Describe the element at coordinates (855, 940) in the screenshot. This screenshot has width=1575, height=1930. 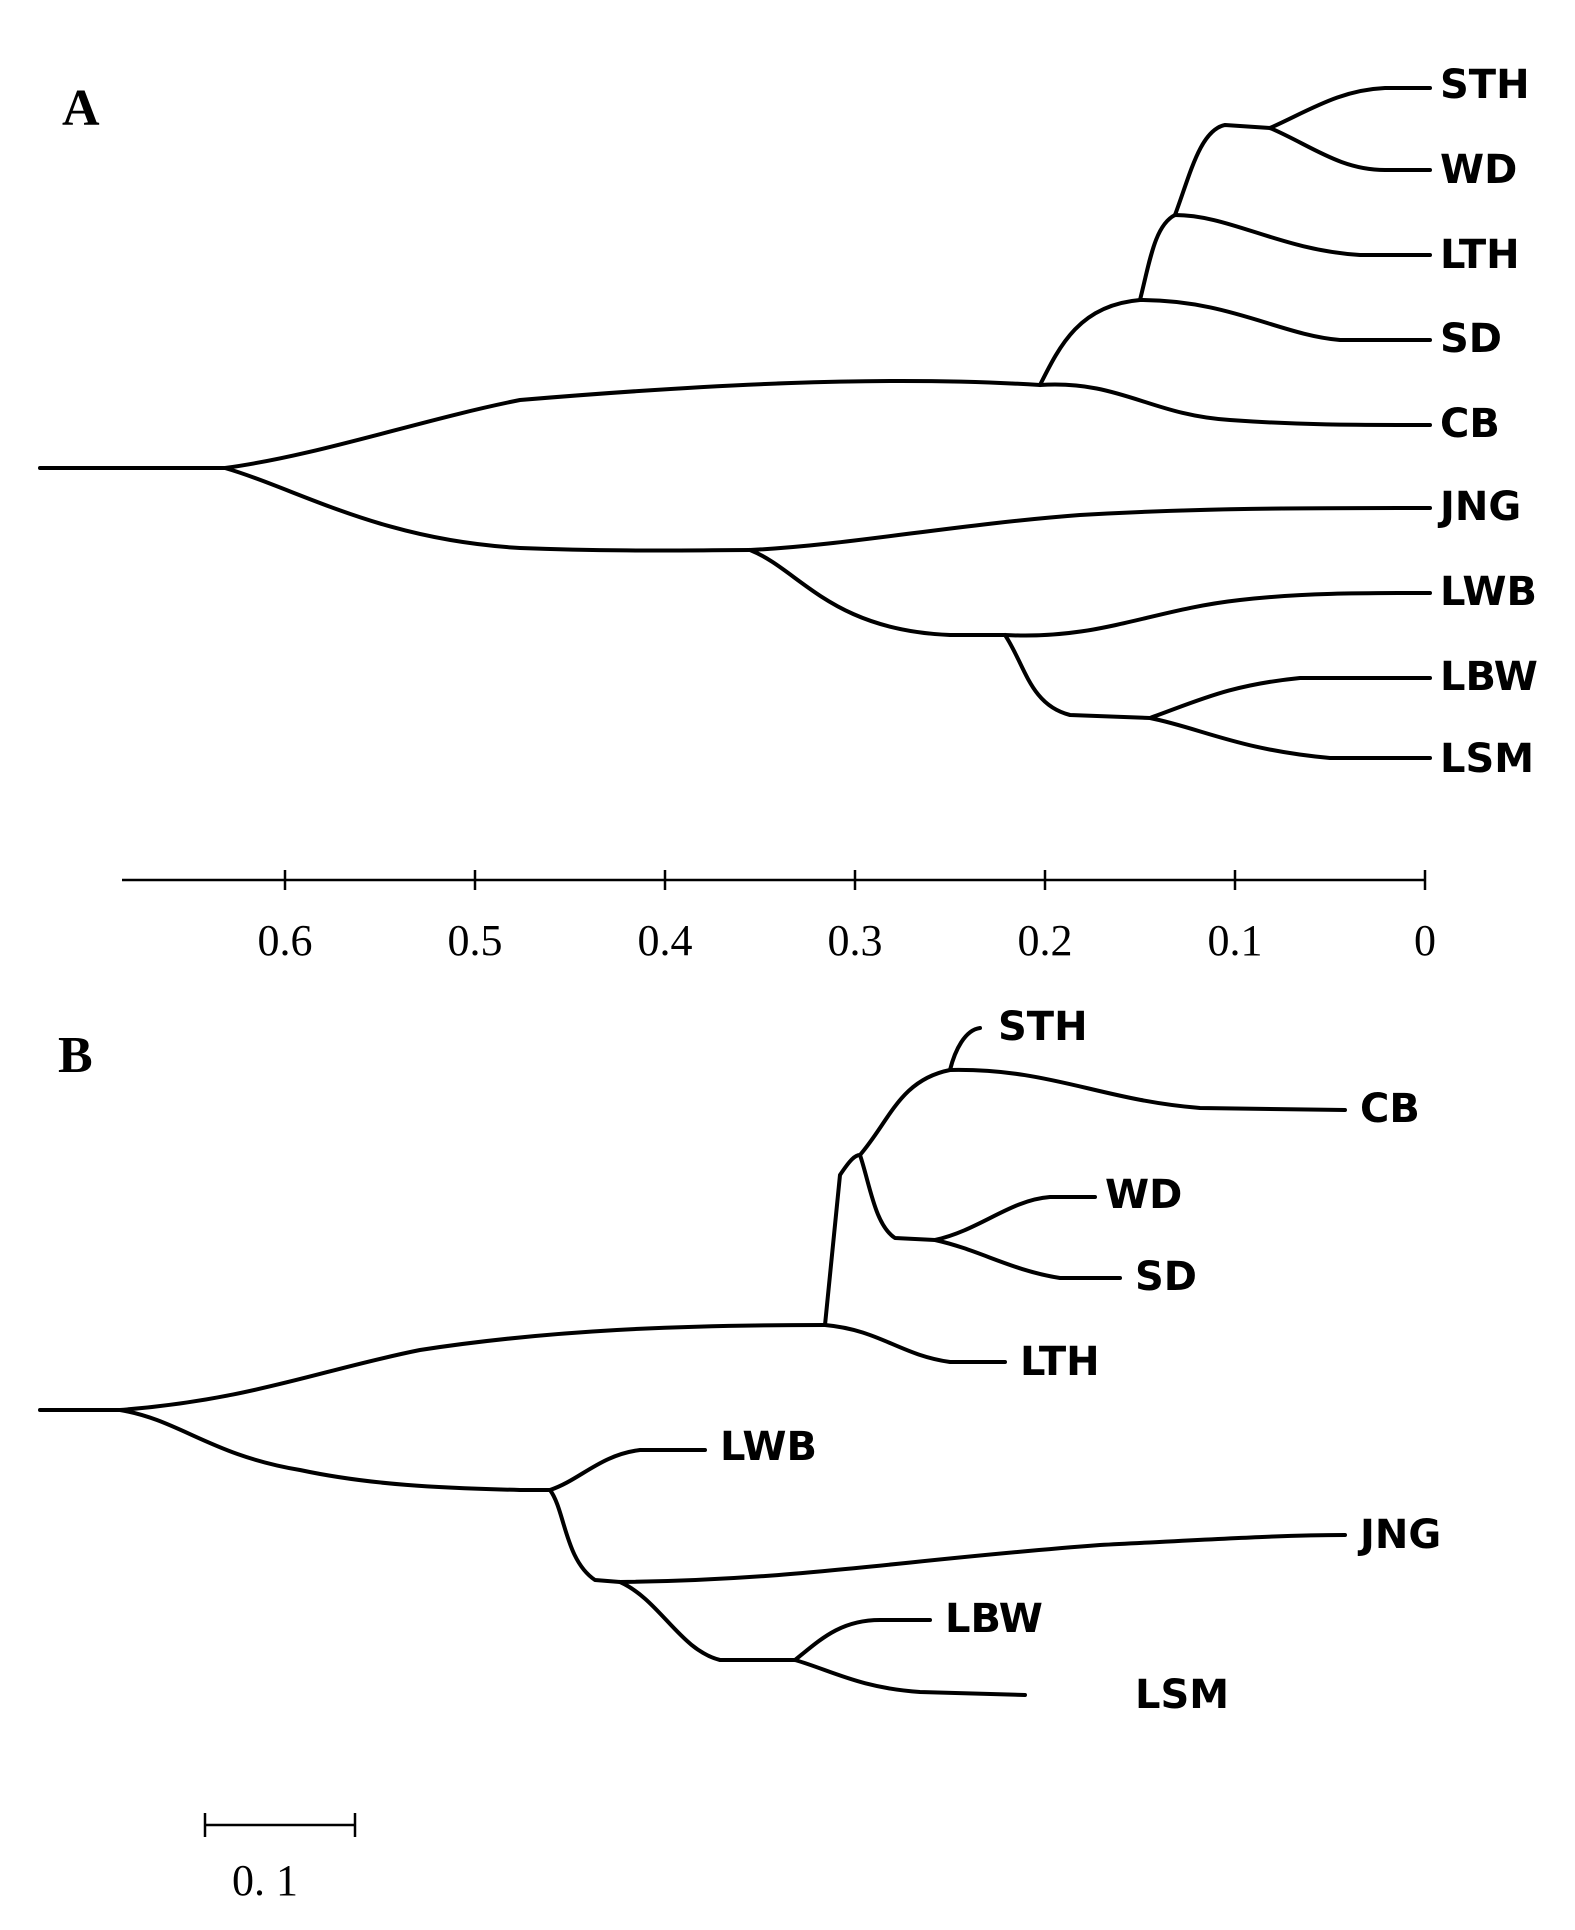
I see `axis-tick-label: 0.3` at that location.